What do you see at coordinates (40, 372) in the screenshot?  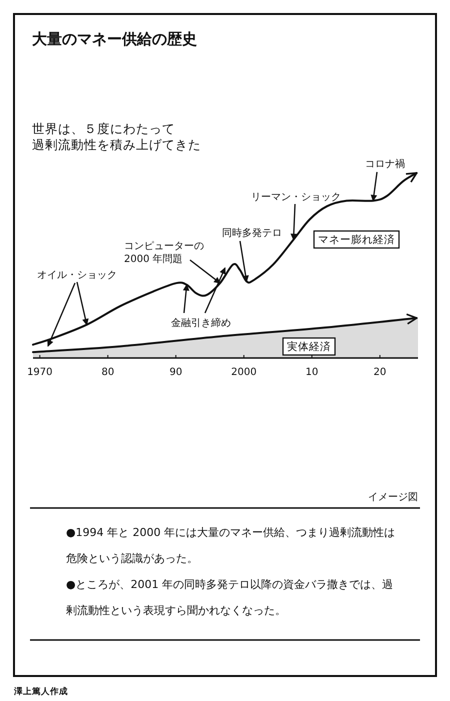 I see `x-tick-label: 1970` at bounding box center [40, 372].